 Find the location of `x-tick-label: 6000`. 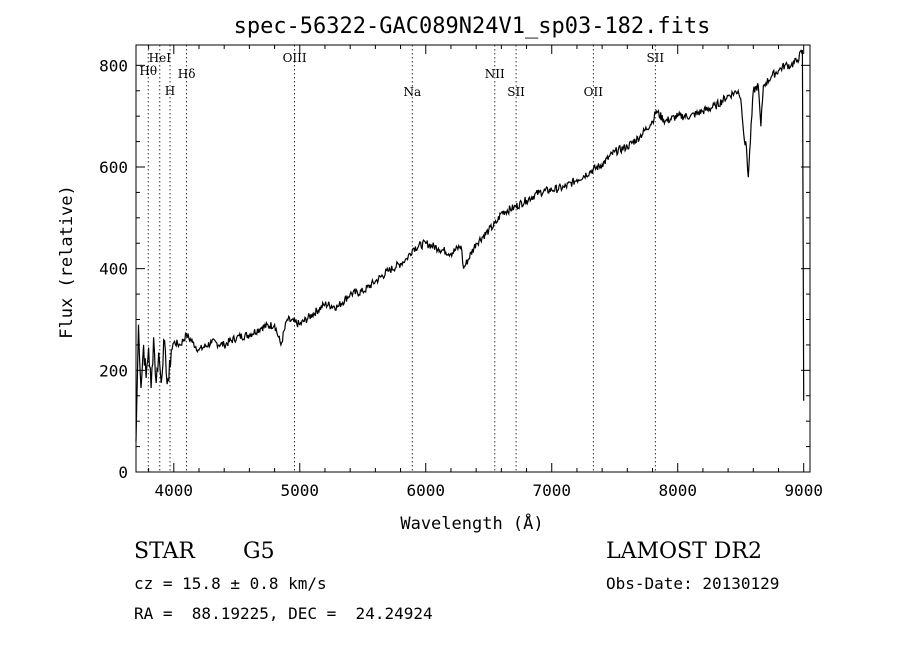

x-tick-label: 6000 is located at coordinates (425, 490).